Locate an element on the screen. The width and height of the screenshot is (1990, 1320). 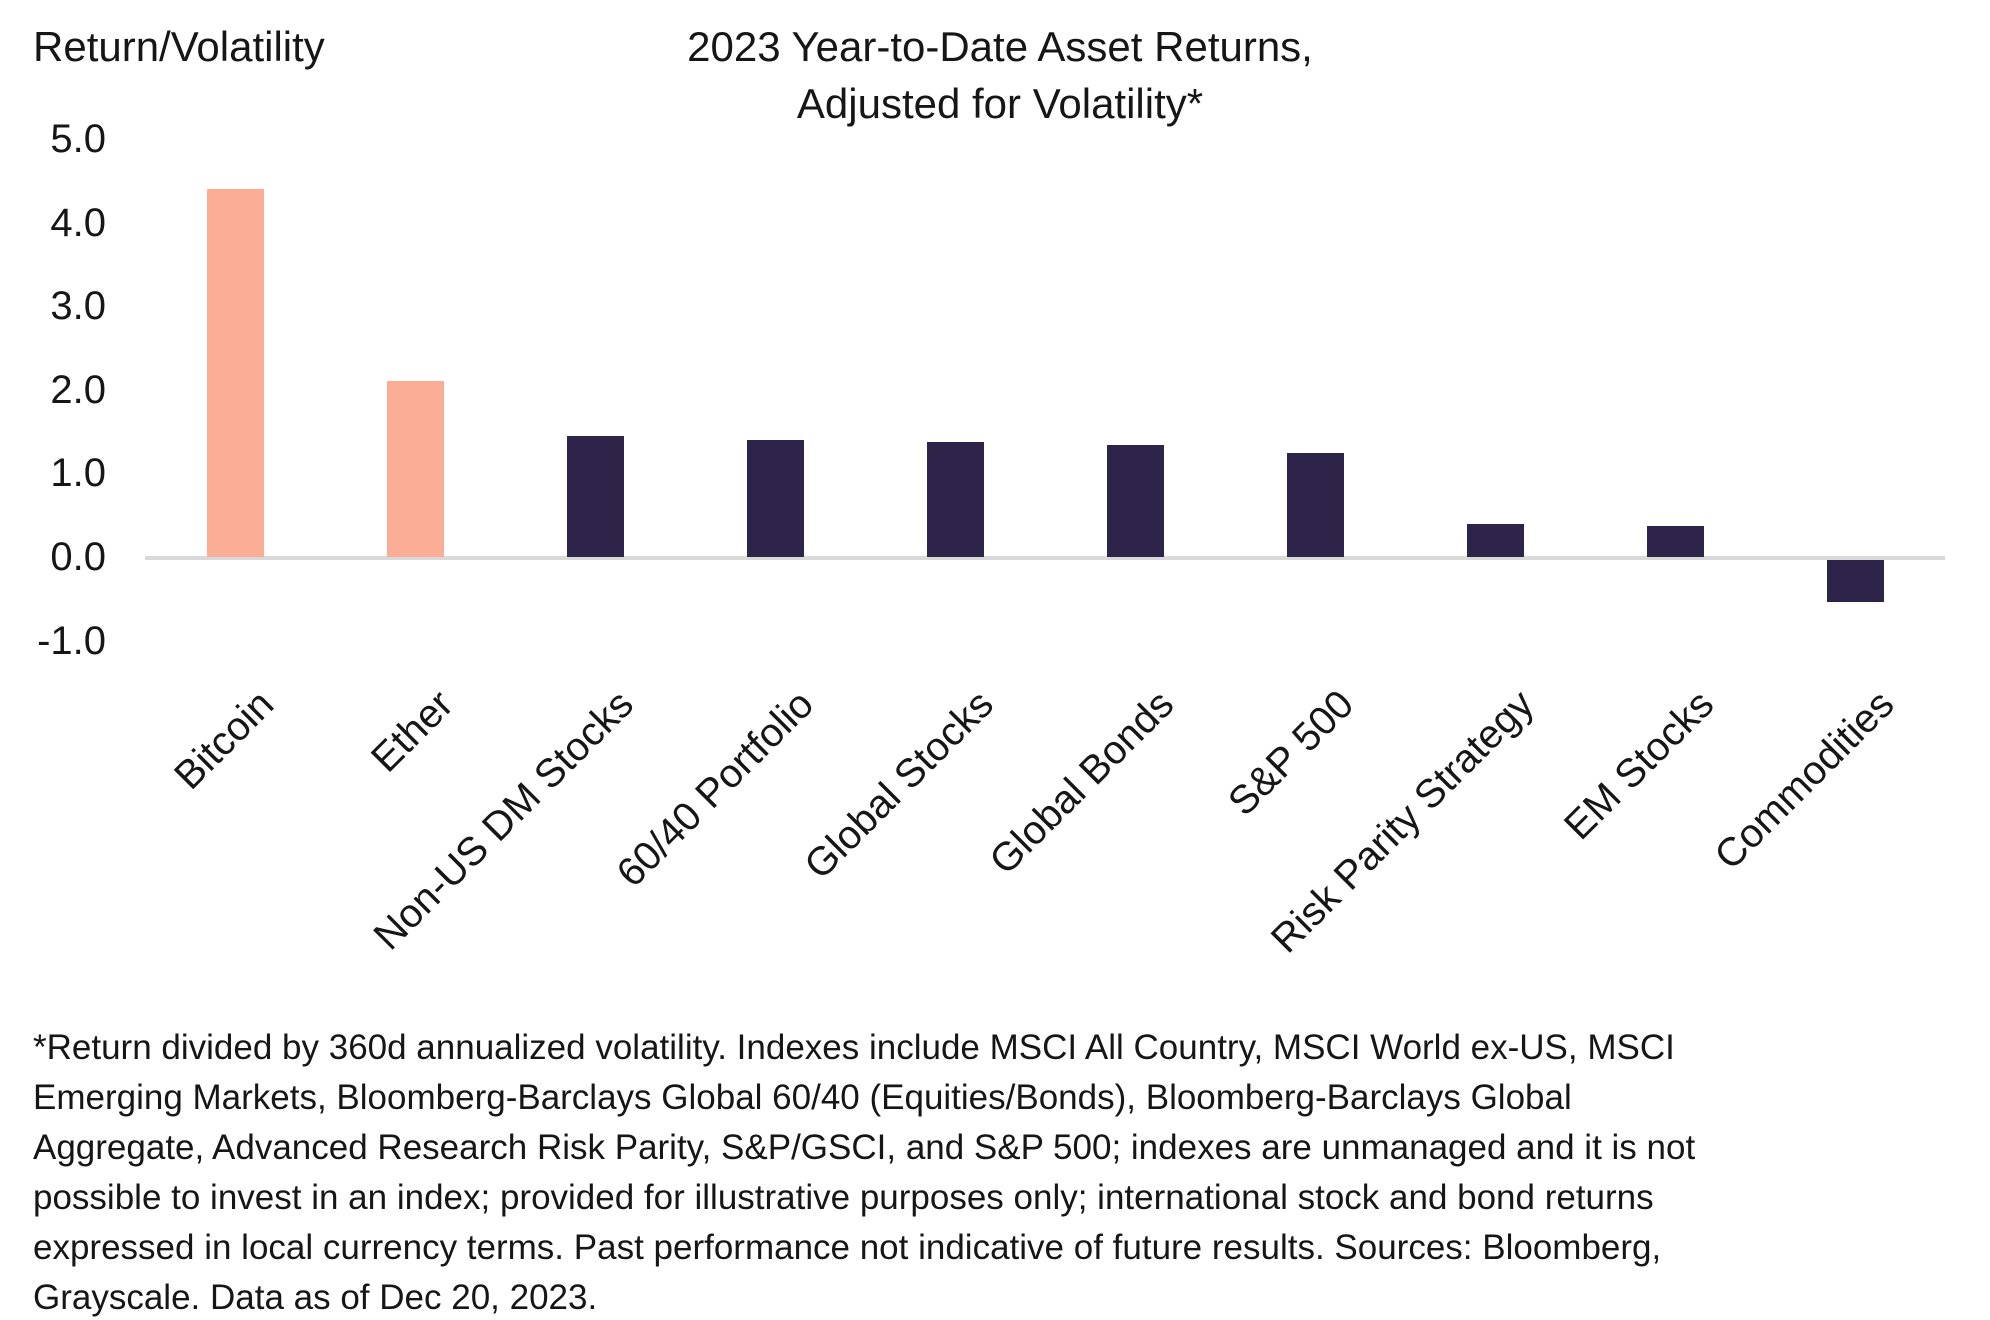
x-category-label-ether: Ether is located at coordinates (413, 731).